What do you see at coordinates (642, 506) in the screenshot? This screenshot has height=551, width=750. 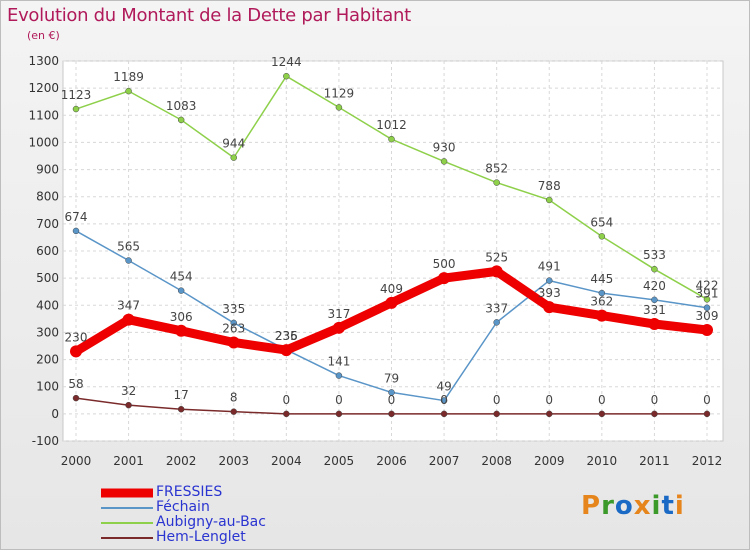 I see `logo-letter: x` at bounding box center [642, 506].